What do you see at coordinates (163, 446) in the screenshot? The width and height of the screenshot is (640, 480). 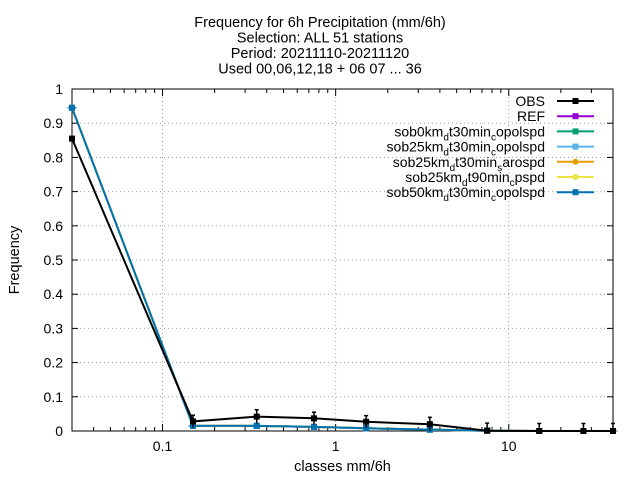 I see `x-tick-label: 0.1` at bounding box center [163, 446].